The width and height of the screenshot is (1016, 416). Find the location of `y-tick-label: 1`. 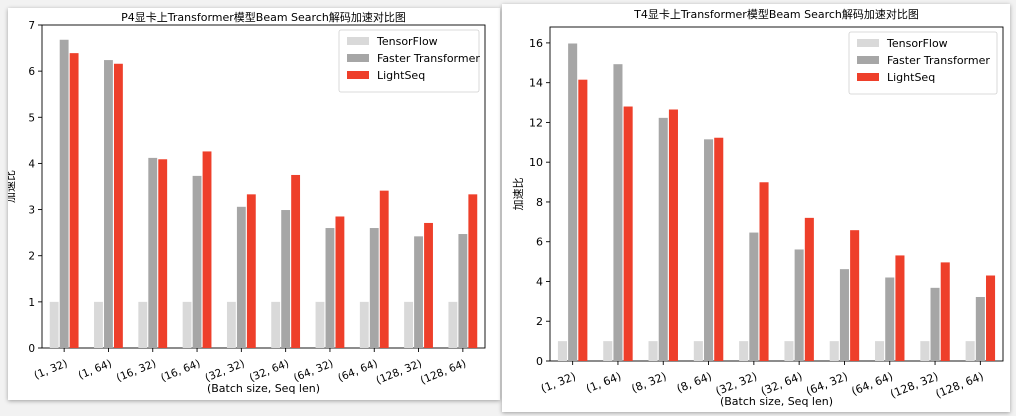

y-tick-label: 1 is located at coordinates (31, 303).